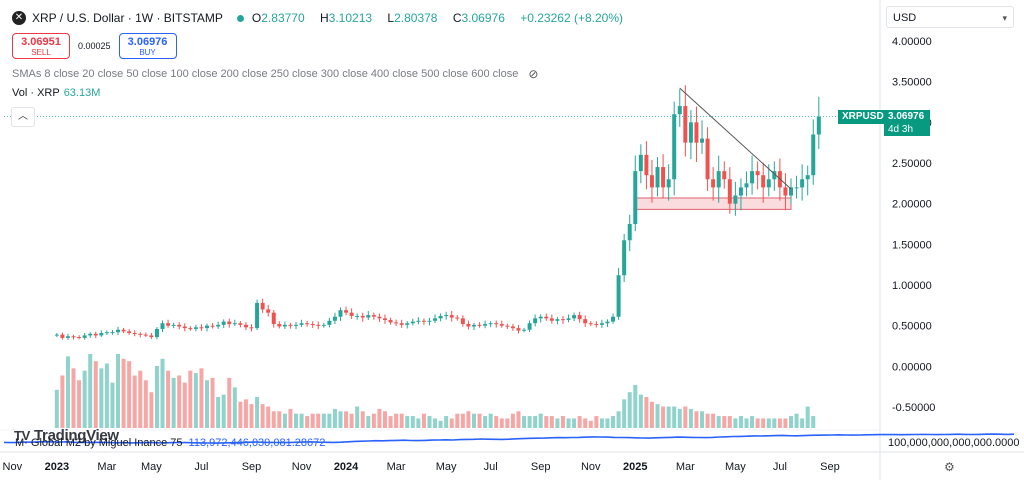  Describe the element at coordinates (446, 467) in the screenshot. I see `x-tick-label: May` at that location.